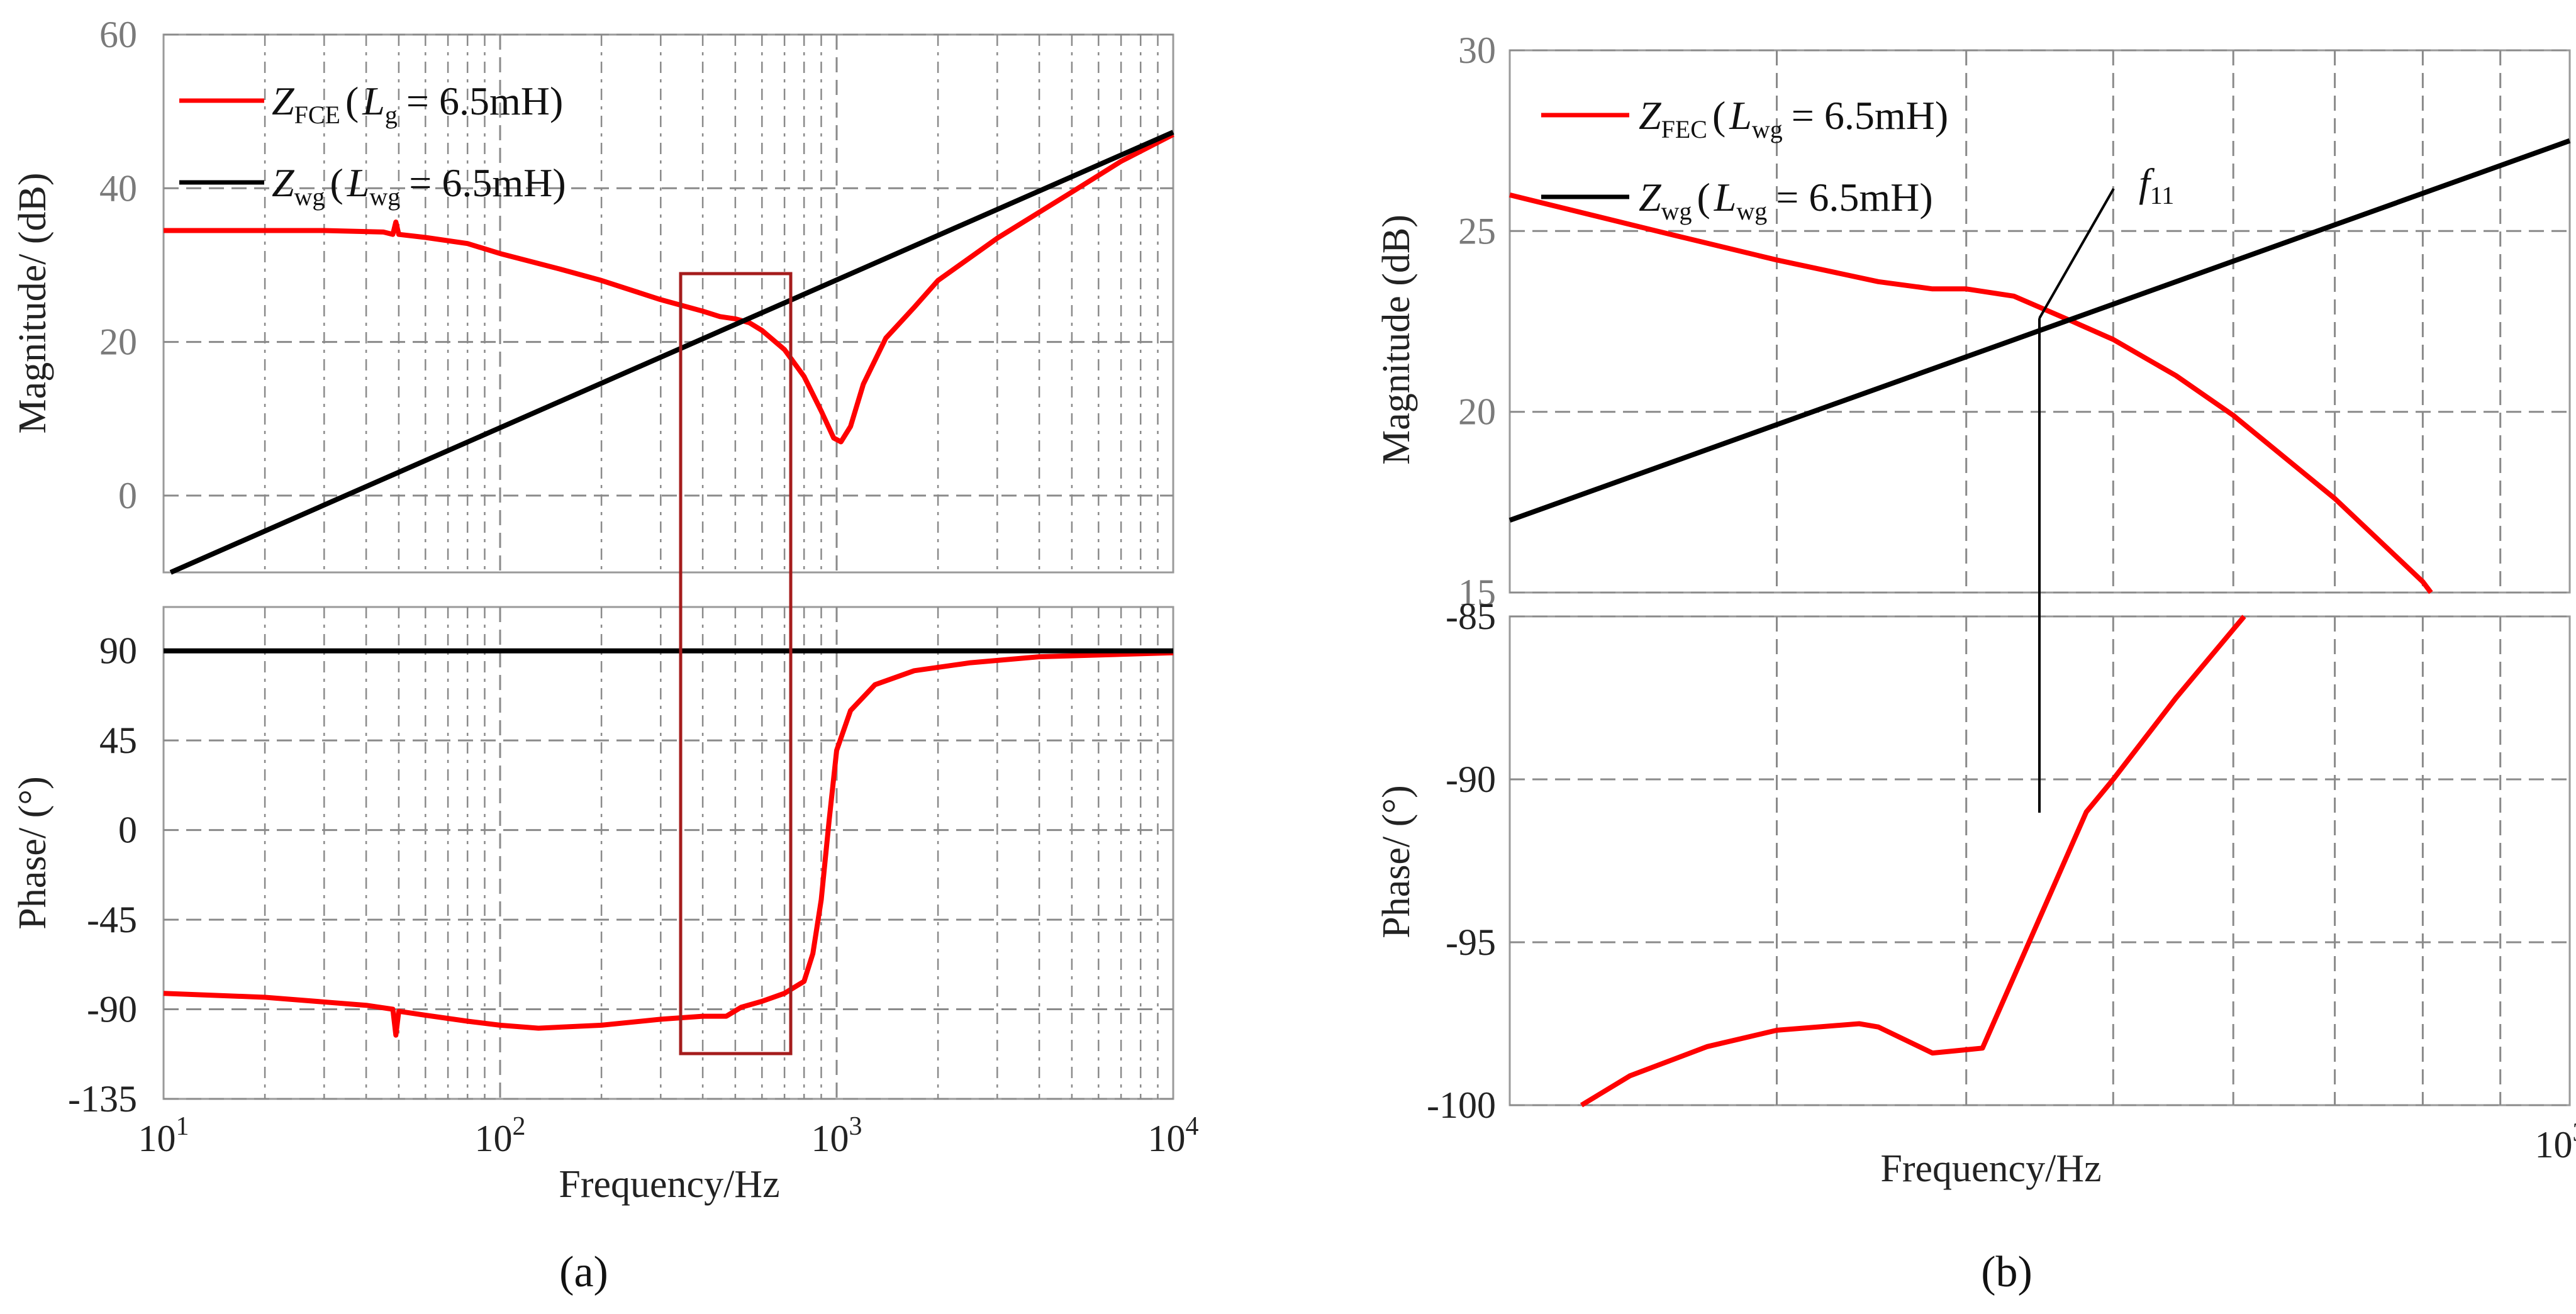 Image resolution: width=2576 pixels, height=1314 pixels. Describe the element at coordinates (1471, 616) in the screenshot. I see `panel-b-phase-ytick-label: -85` at that location.